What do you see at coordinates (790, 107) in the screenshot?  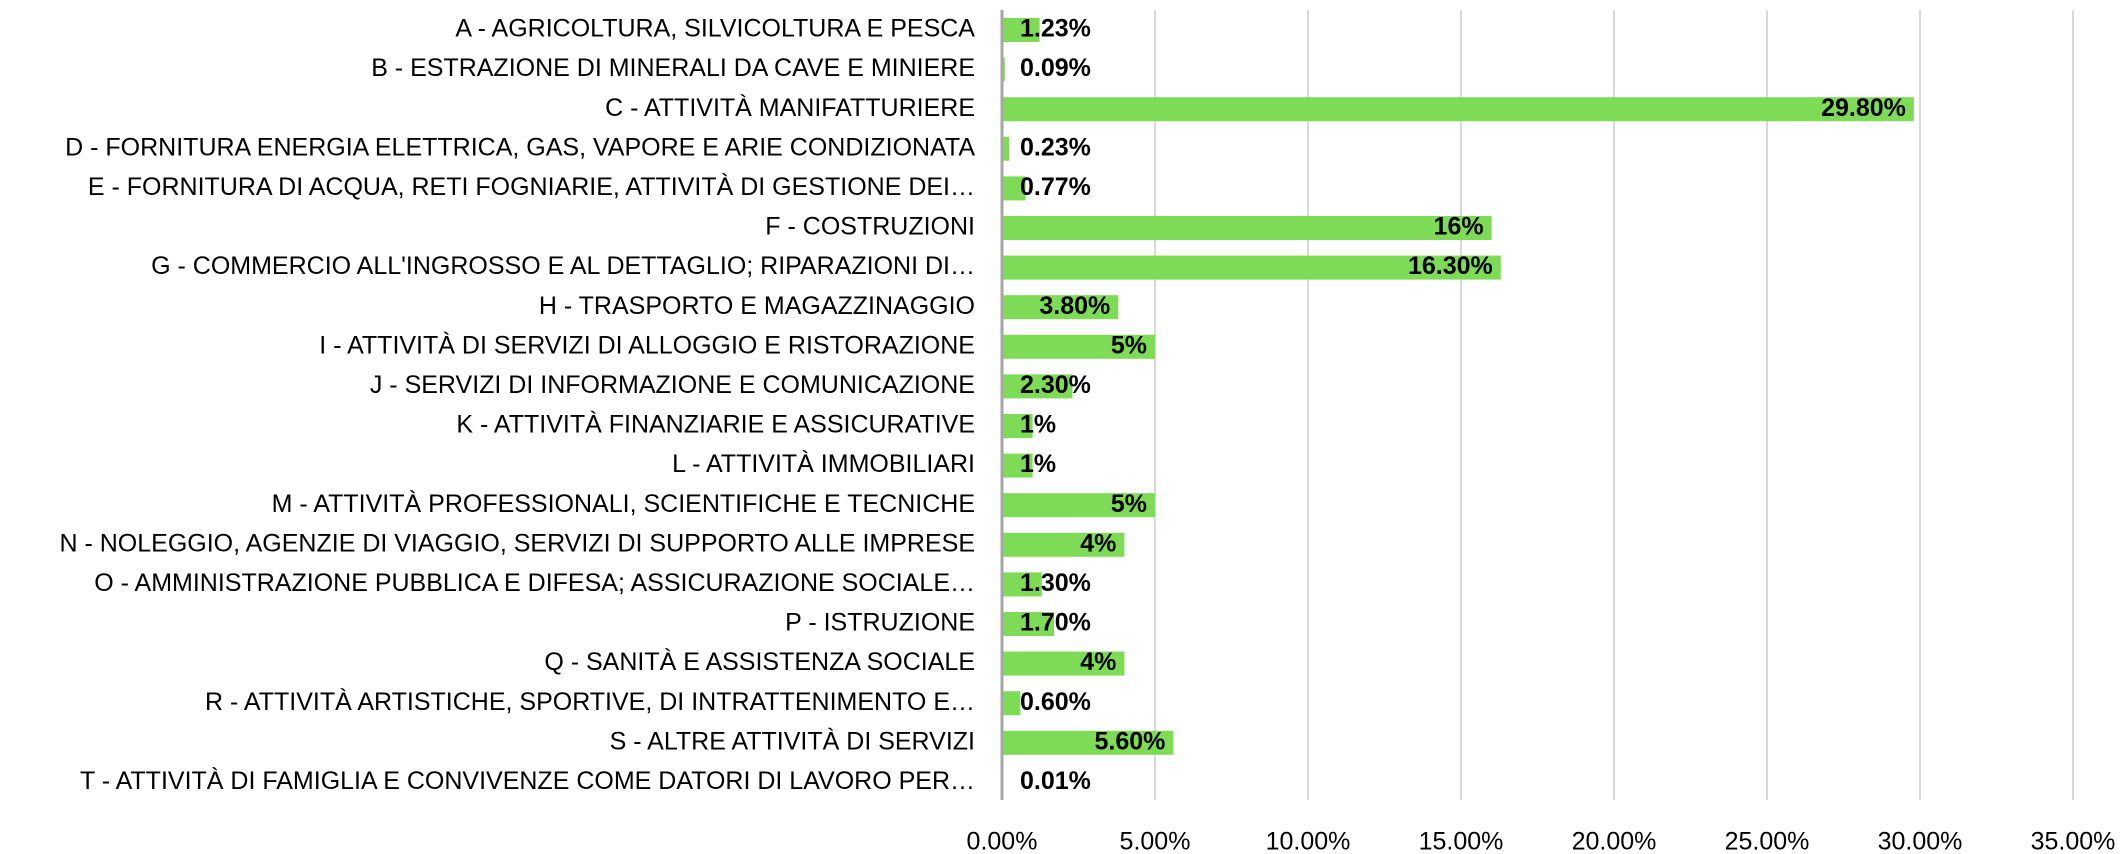 I see `category-label: C - ATTIVITÀ MANIFATTURIERE` at bounding box center [790, 107].